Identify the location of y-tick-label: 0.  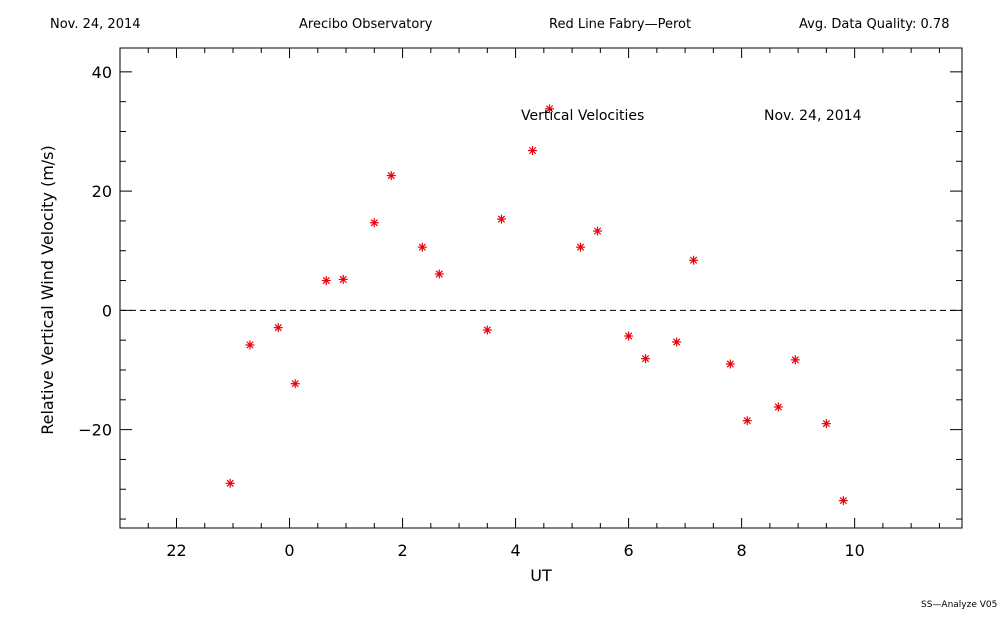
(107, 310).